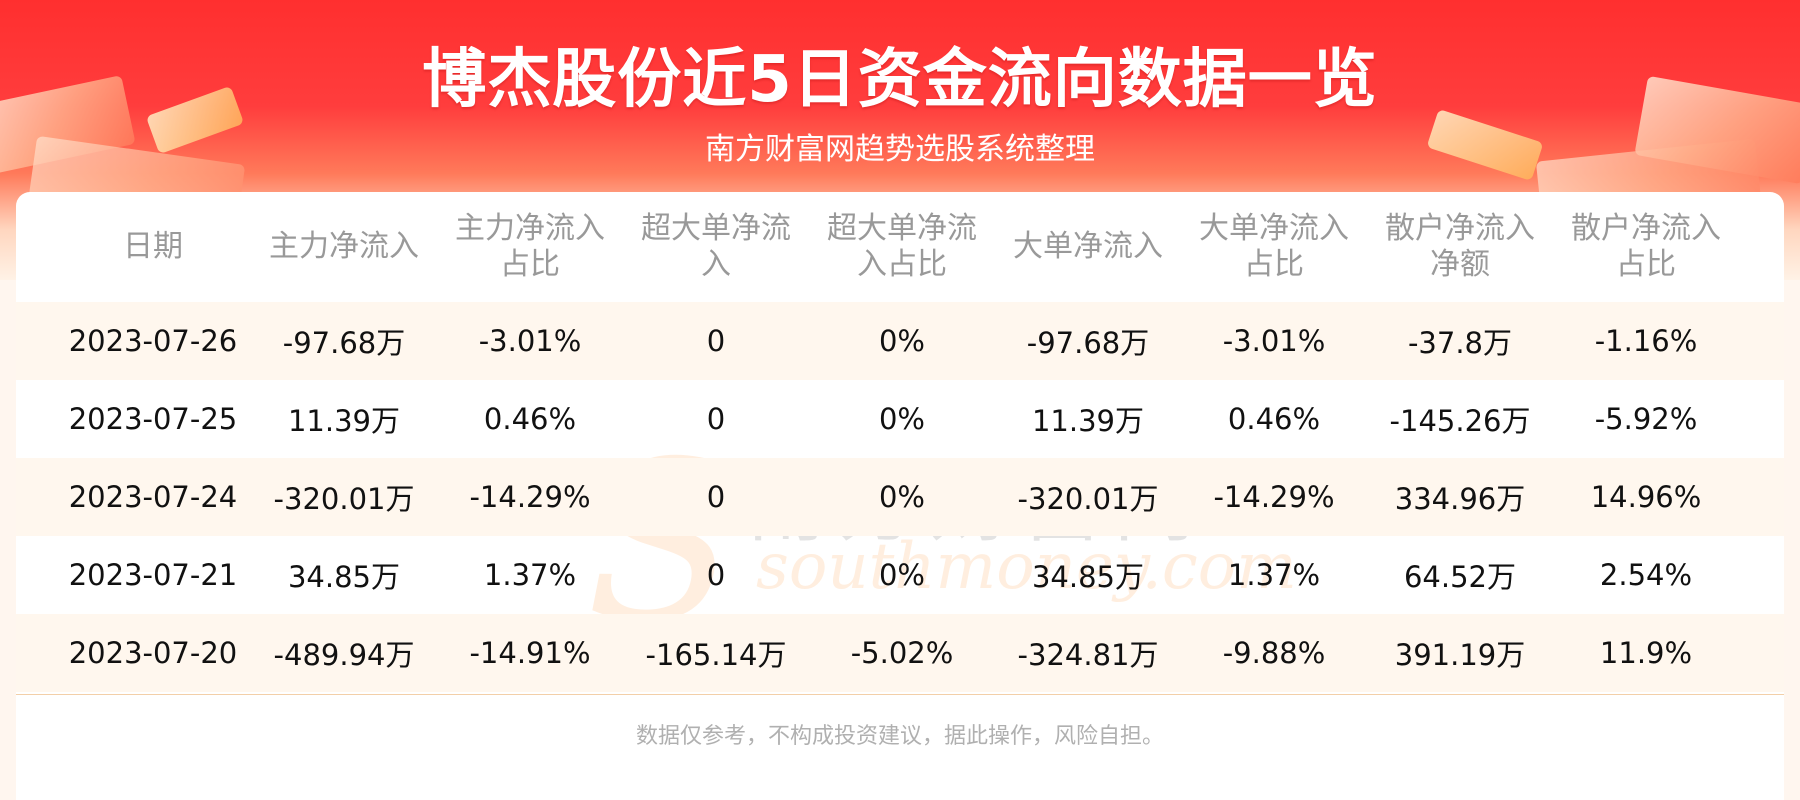 The height and width of the screenshot is (800, 1800). I want to click on value-cell: -1.16%, so click(1646, 341).